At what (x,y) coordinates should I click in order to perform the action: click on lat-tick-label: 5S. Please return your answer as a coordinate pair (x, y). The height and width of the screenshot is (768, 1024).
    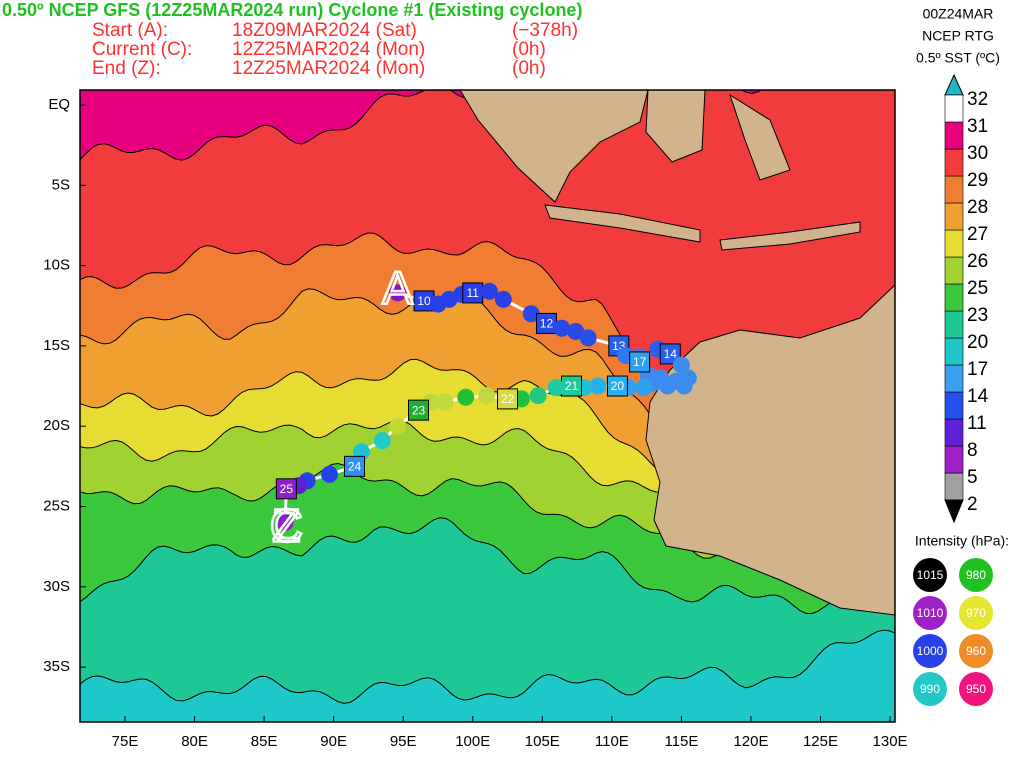
    Looking at the image, I should click on (61, 184).